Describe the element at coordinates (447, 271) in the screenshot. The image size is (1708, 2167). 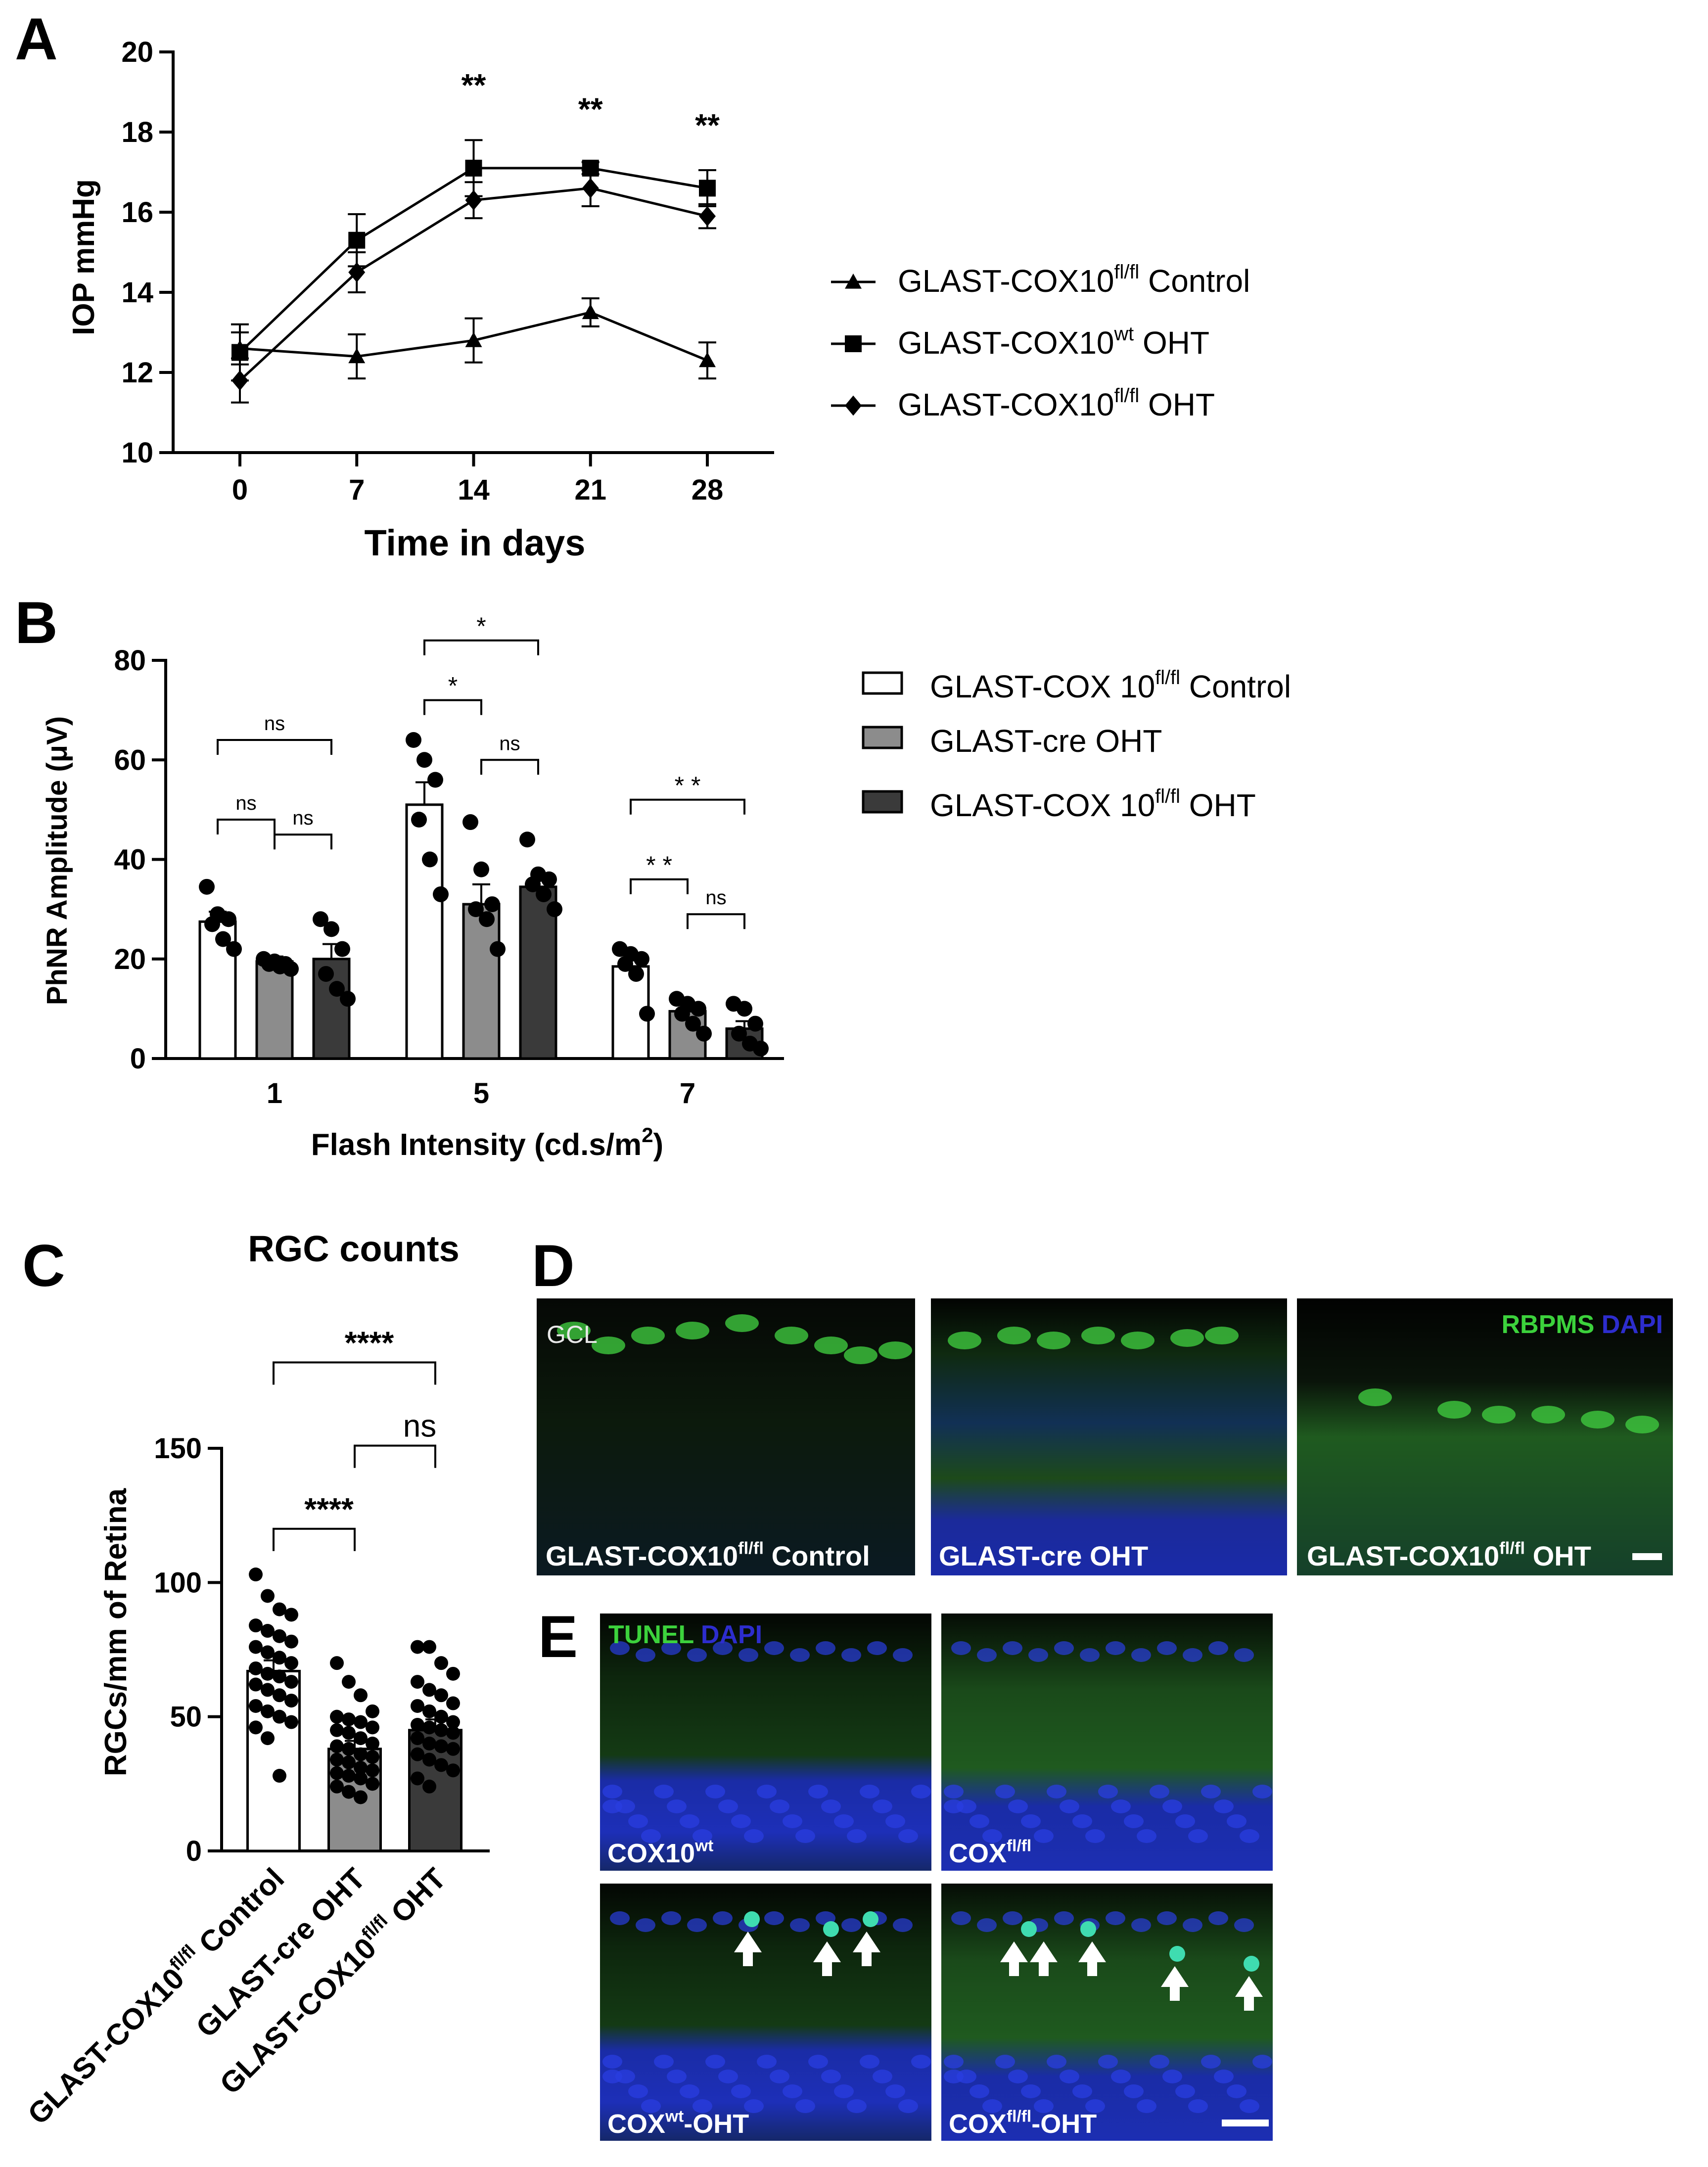
I see `panel-a-axes: 10 12 14 16 18 20 0 7 14 21 28` at that location.